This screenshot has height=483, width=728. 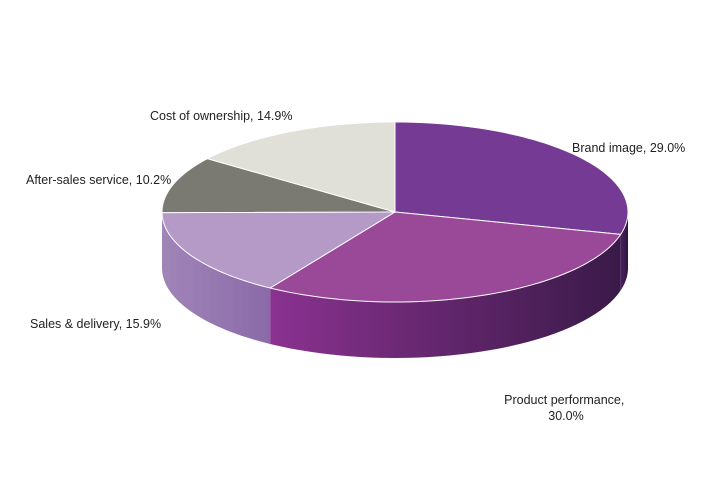 I want to click on slice-brand-image, so click(x=511, y=178).